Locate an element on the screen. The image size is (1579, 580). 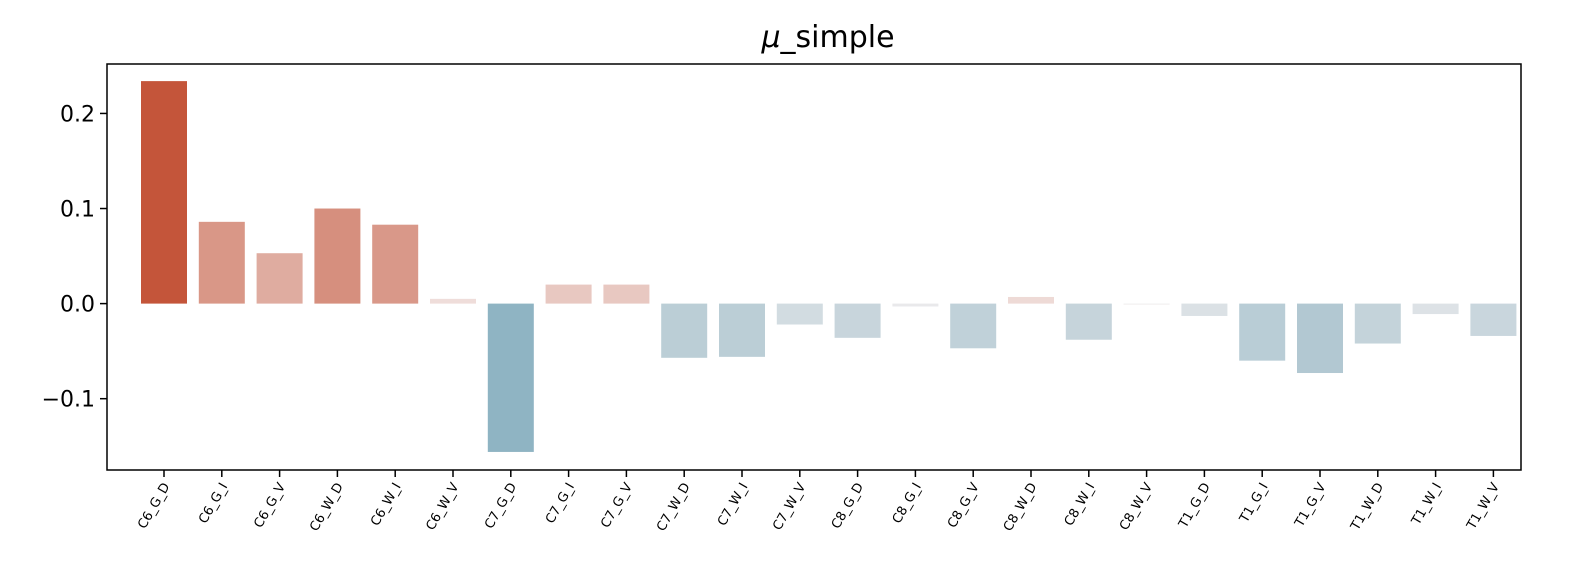
y-tick-label: 0.0 is located at coordinates (77, 305).